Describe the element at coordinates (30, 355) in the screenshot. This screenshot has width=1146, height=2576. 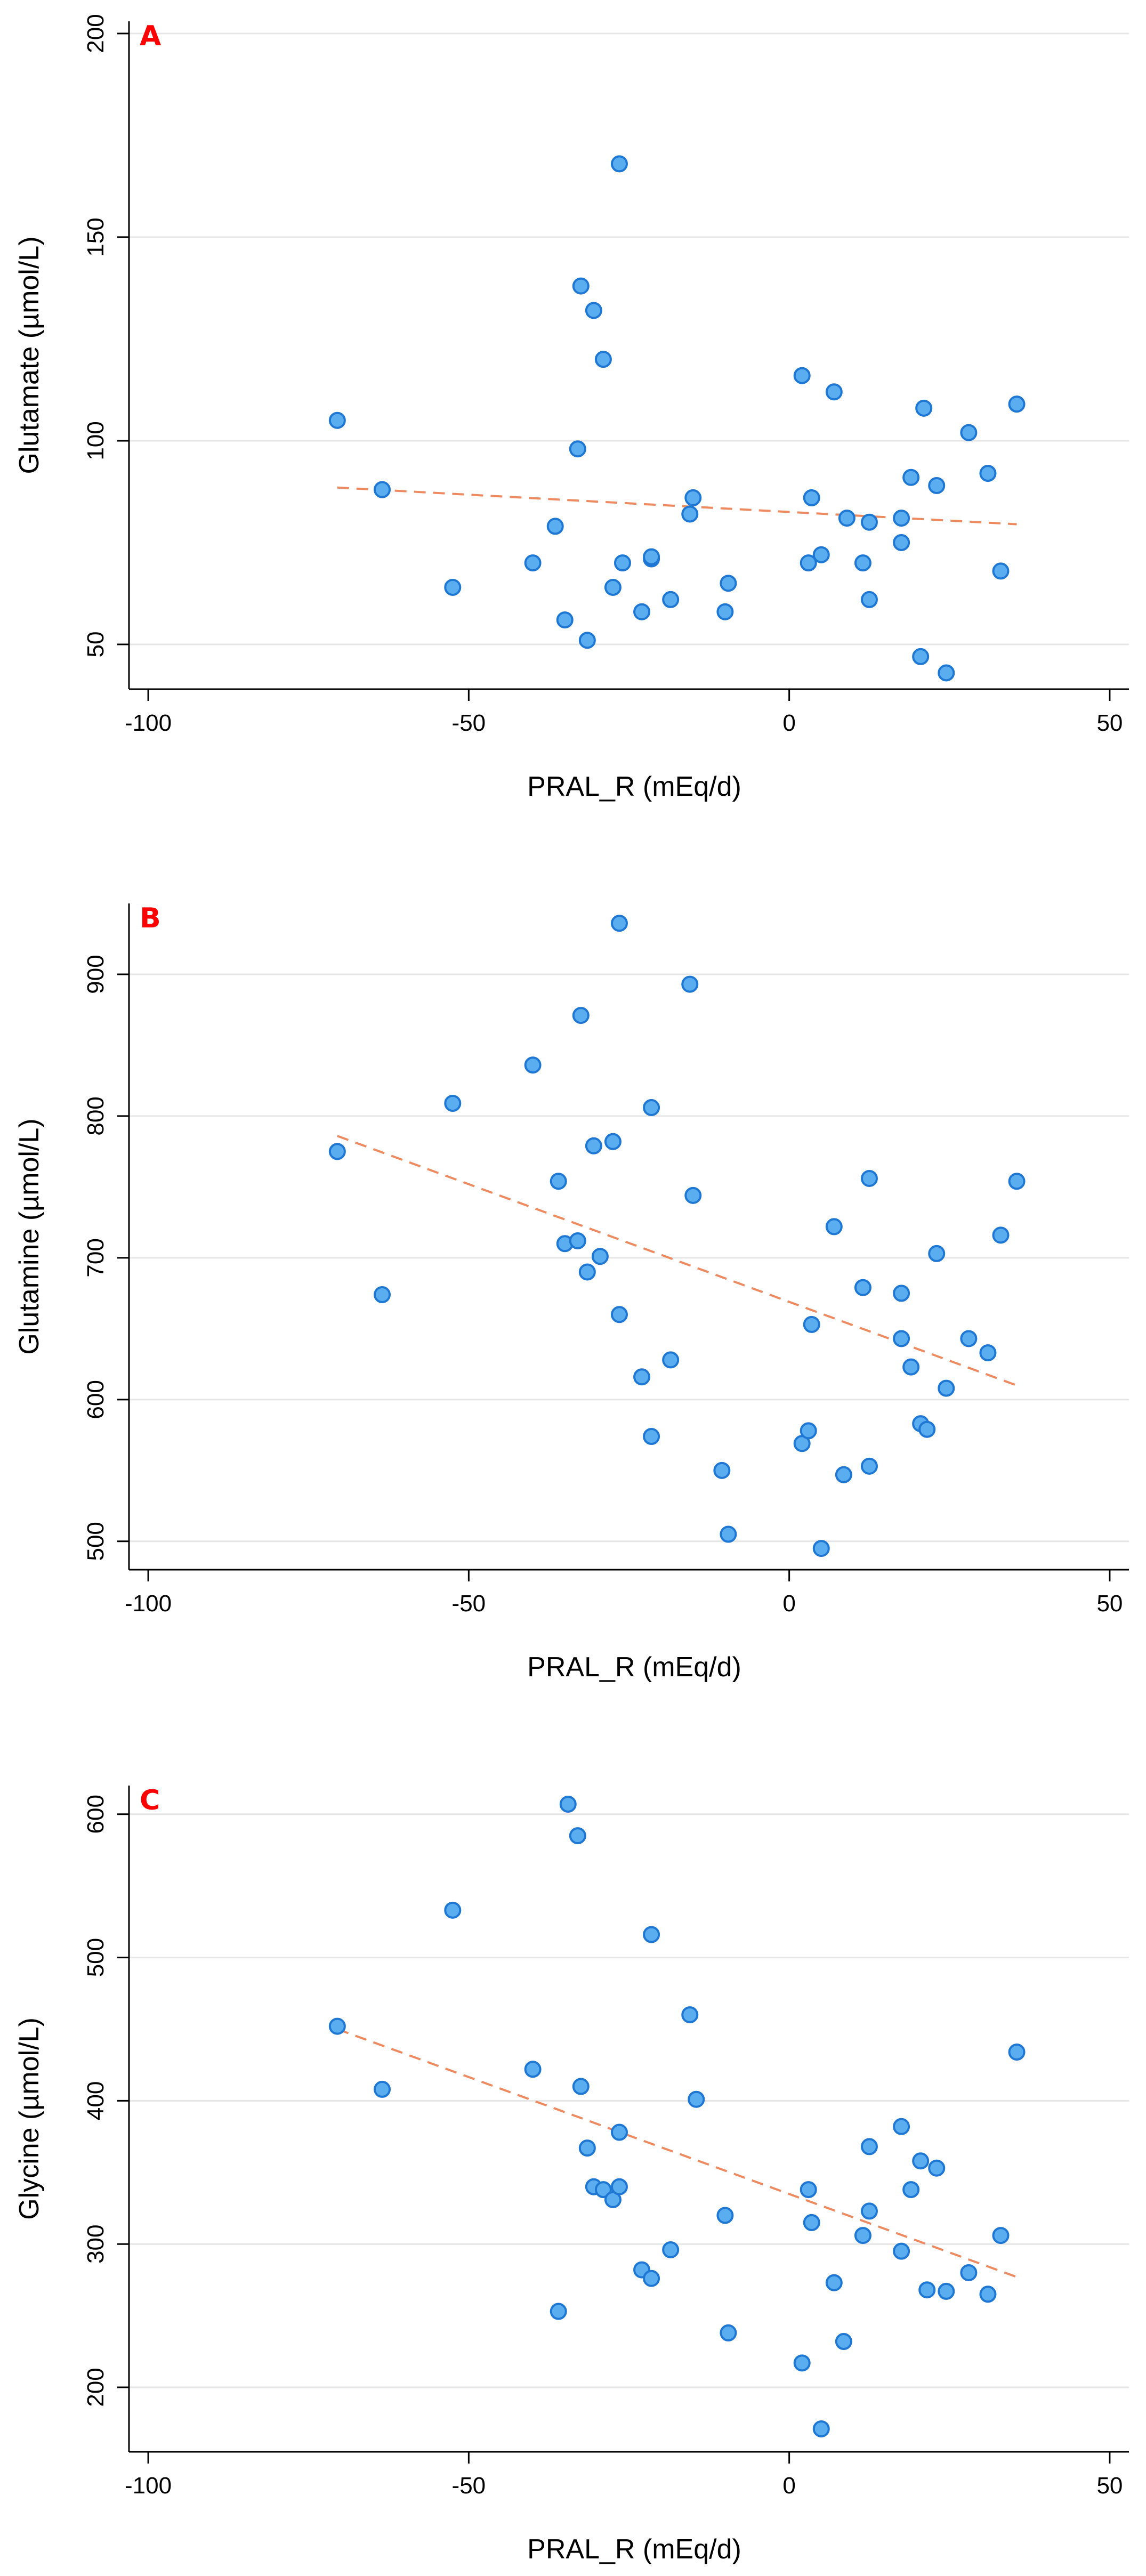
I see `y-axis-label: Glutamate (µmol/L)` at that location.